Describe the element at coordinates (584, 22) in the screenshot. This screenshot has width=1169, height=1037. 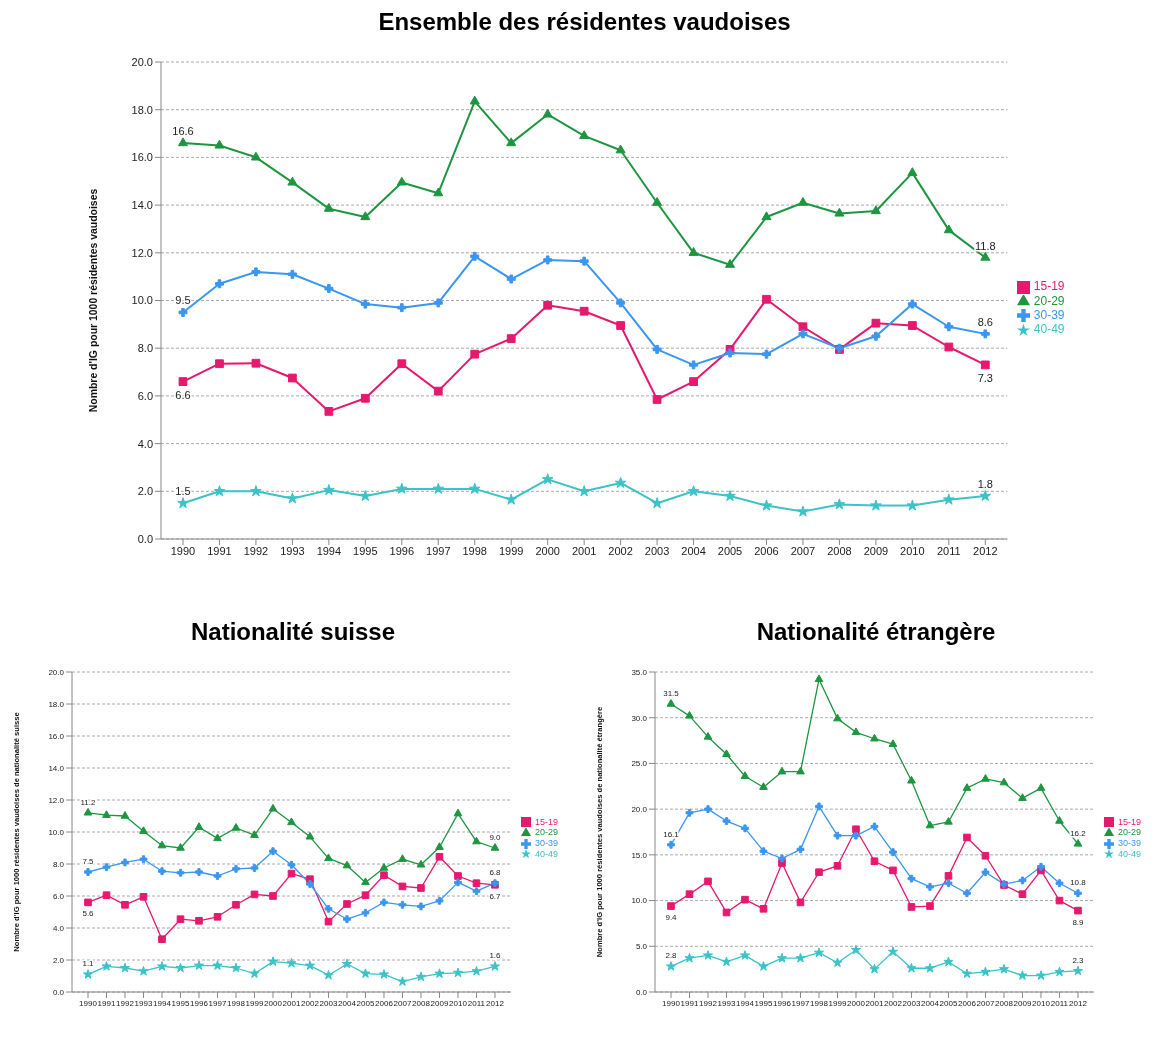
I see `chart-title: Ensemble des résidentes vaudoises` at that location.